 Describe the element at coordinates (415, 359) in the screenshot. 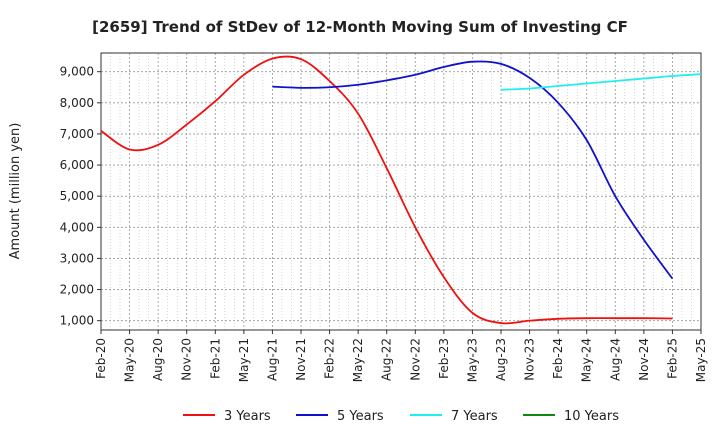

I see `x-tick-label: Nov-22` at that location.